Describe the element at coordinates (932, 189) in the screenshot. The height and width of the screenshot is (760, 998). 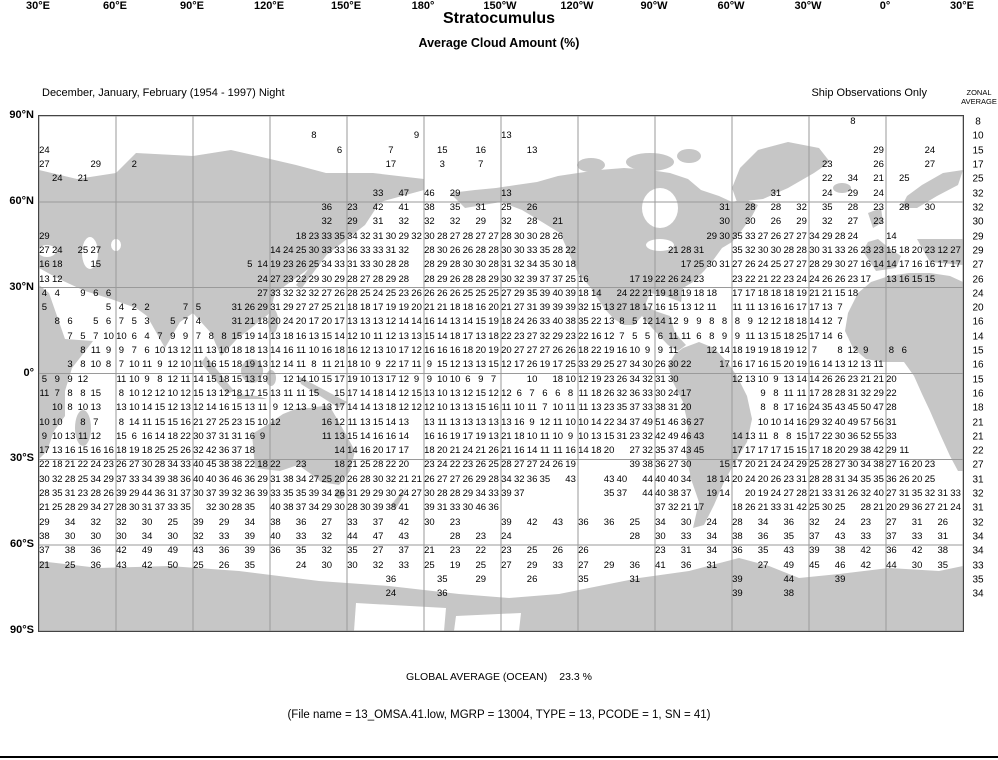
I see `land-scandinavia` at that location.